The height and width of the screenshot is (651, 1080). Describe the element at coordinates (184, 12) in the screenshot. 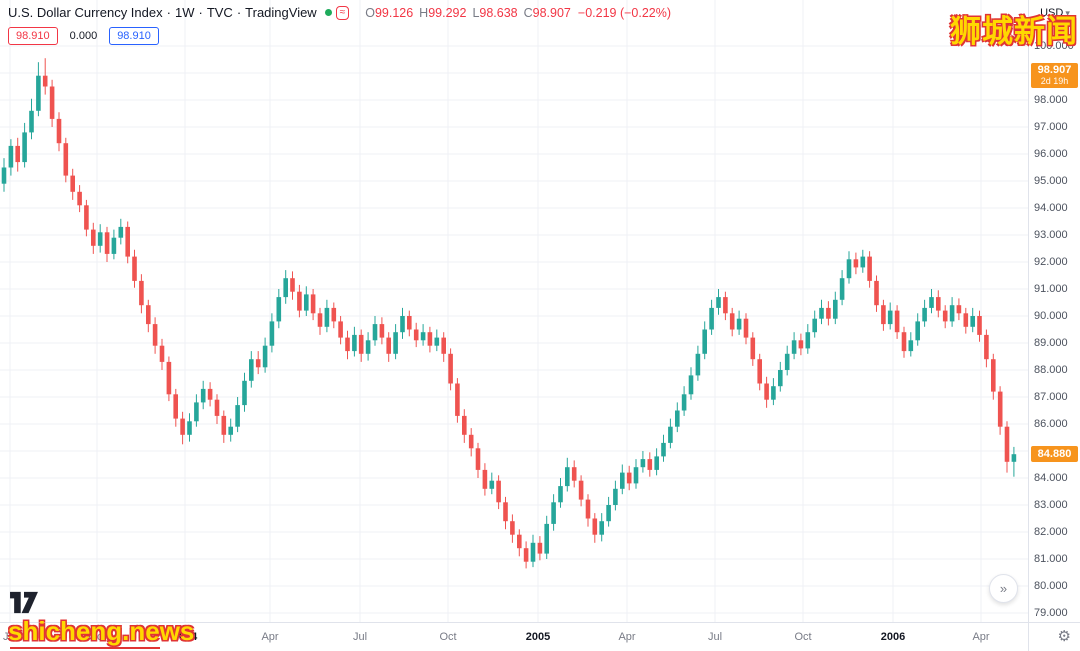

I see `interval-label: 1W` at that location.